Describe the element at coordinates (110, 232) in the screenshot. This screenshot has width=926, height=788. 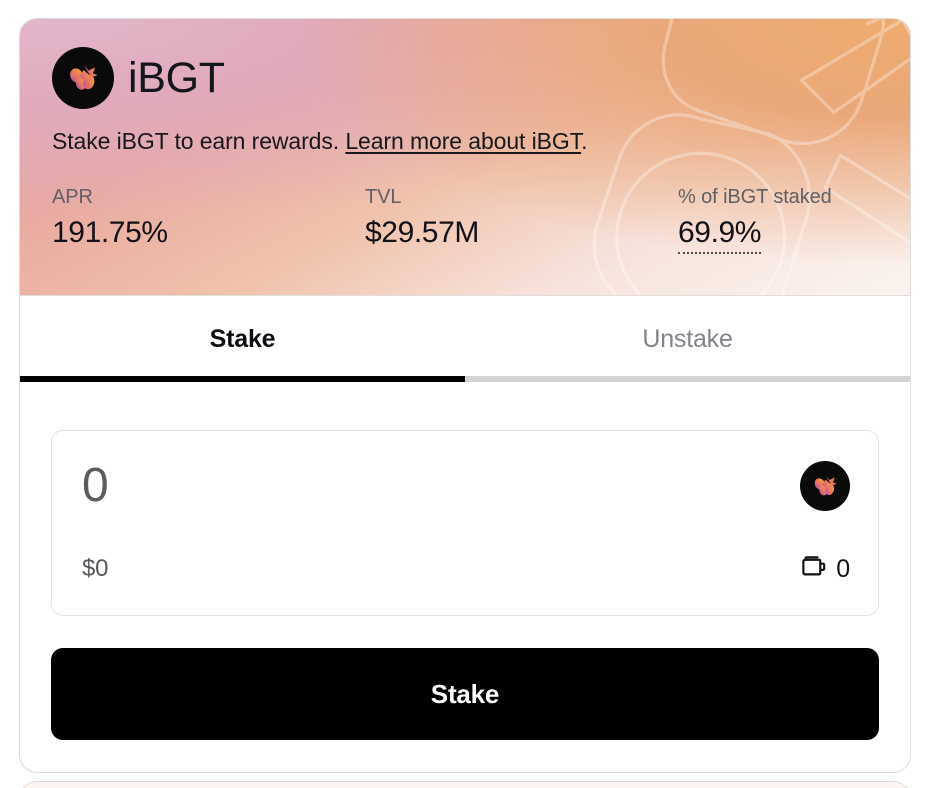
I see `stat-value: 191.75%` at that location.